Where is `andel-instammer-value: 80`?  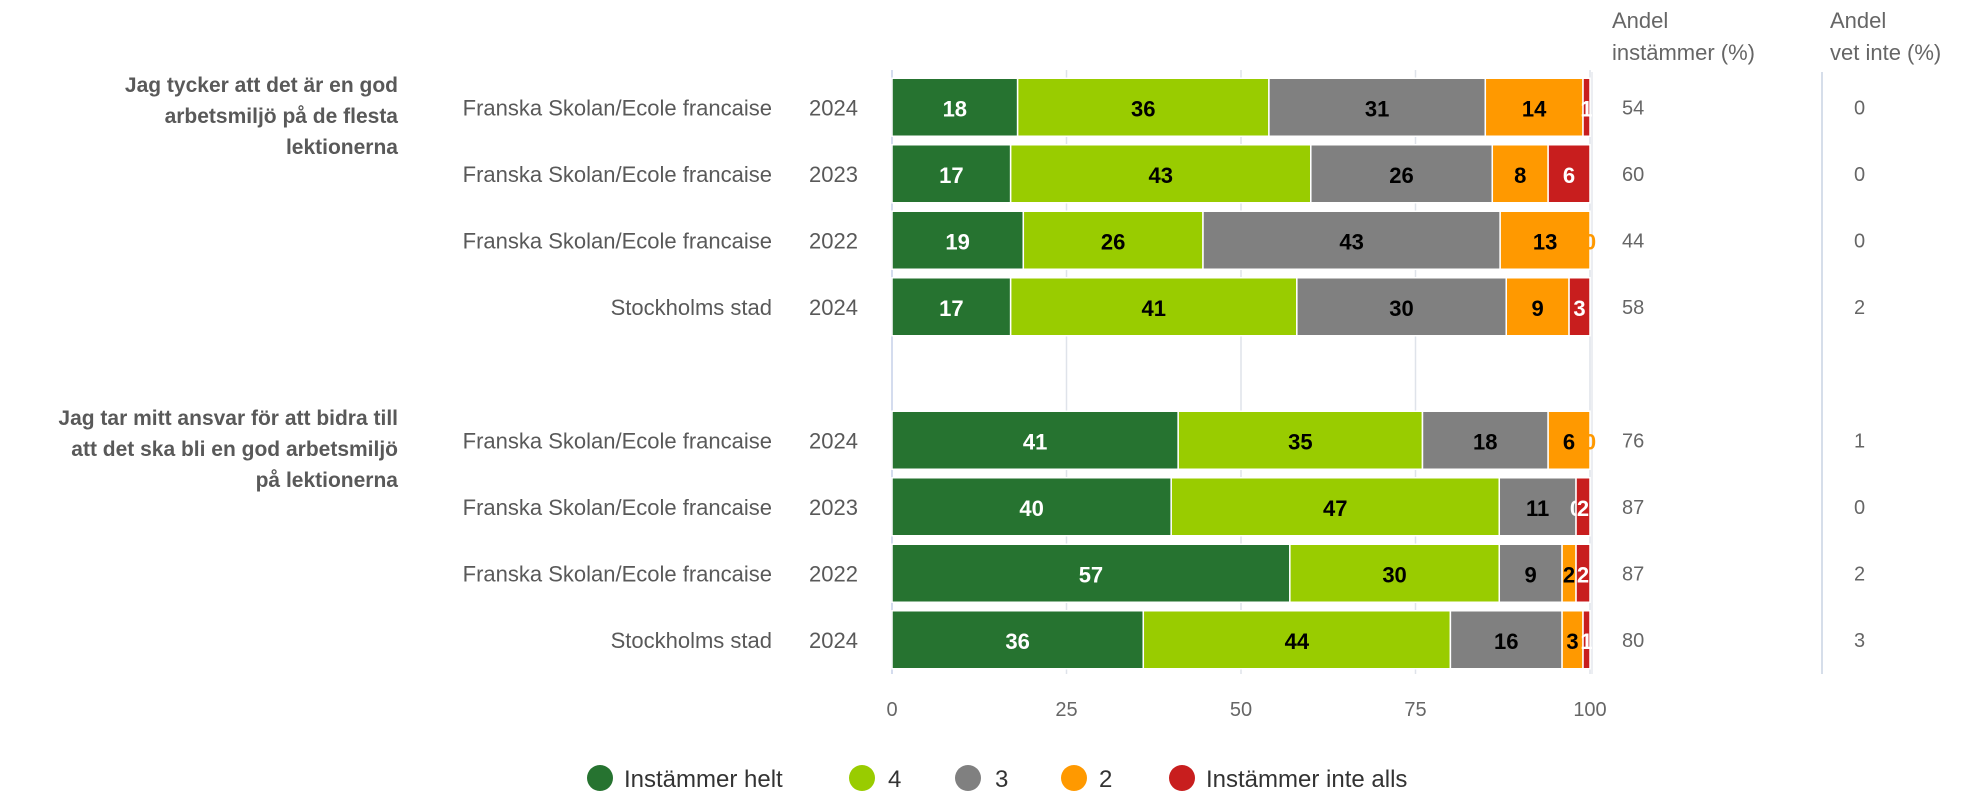 andel-instammer-value: 80 is located at coordinates (1633, 641).